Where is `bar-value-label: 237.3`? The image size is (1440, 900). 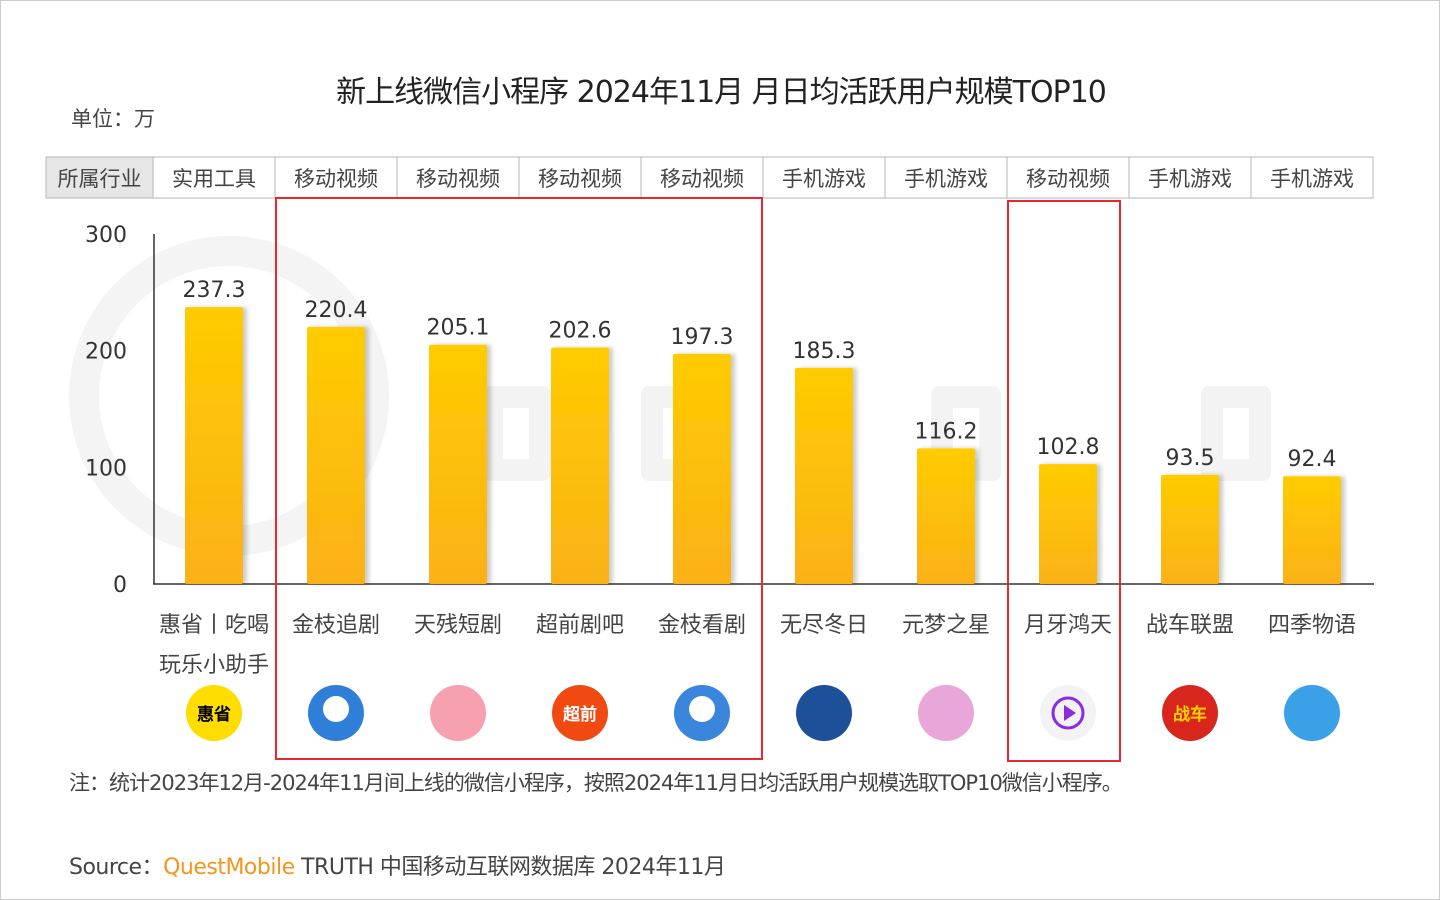
bar-value-label: 237.3 is located at coordinates (214, 290).